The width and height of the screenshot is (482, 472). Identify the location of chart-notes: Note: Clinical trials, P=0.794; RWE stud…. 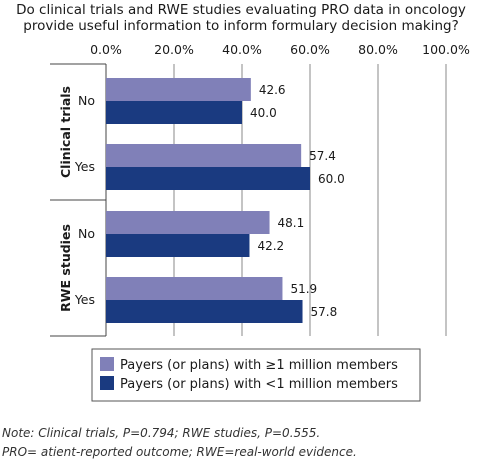
(241, 443).